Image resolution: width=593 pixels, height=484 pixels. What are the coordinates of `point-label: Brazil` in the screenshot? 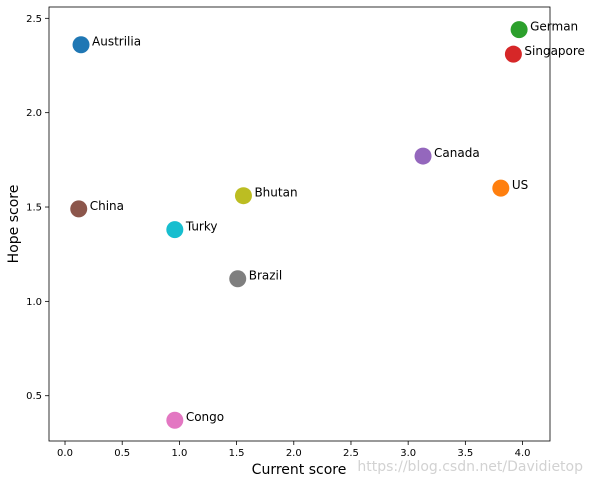 It's located at (266, 276).